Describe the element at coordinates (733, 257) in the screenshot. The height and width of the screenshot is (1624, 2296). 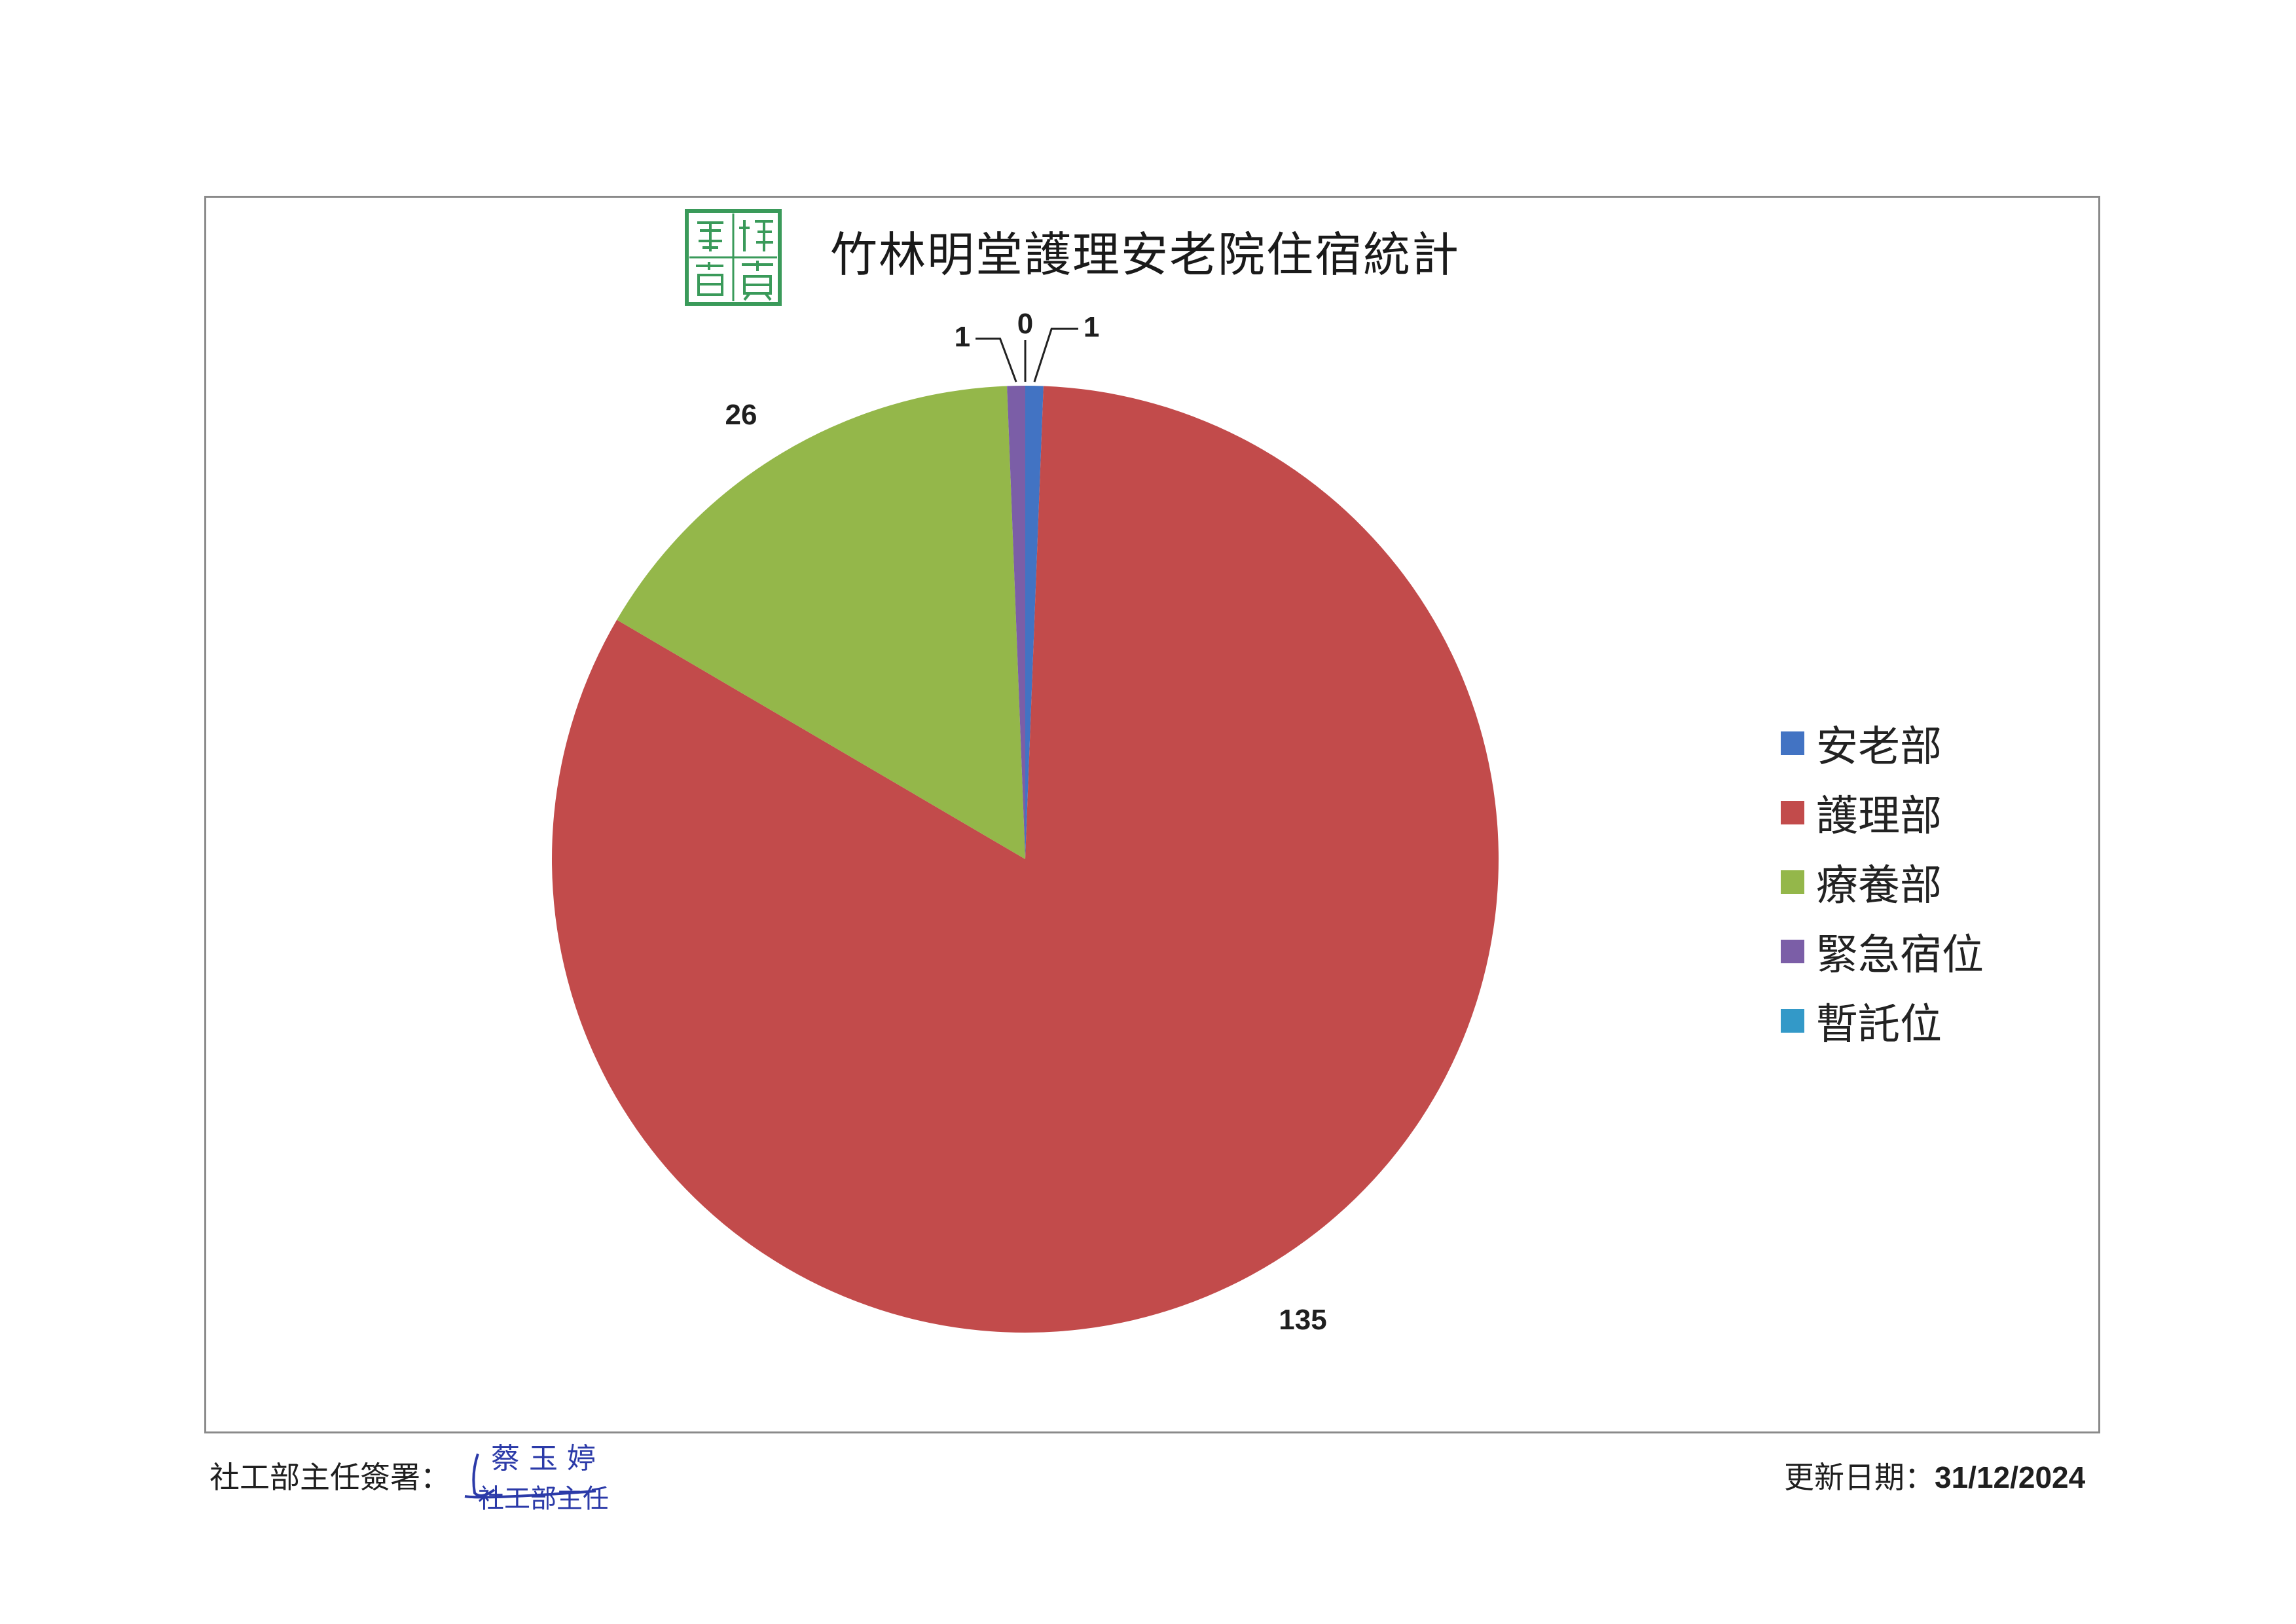
I see `seal-stamp` at that location.